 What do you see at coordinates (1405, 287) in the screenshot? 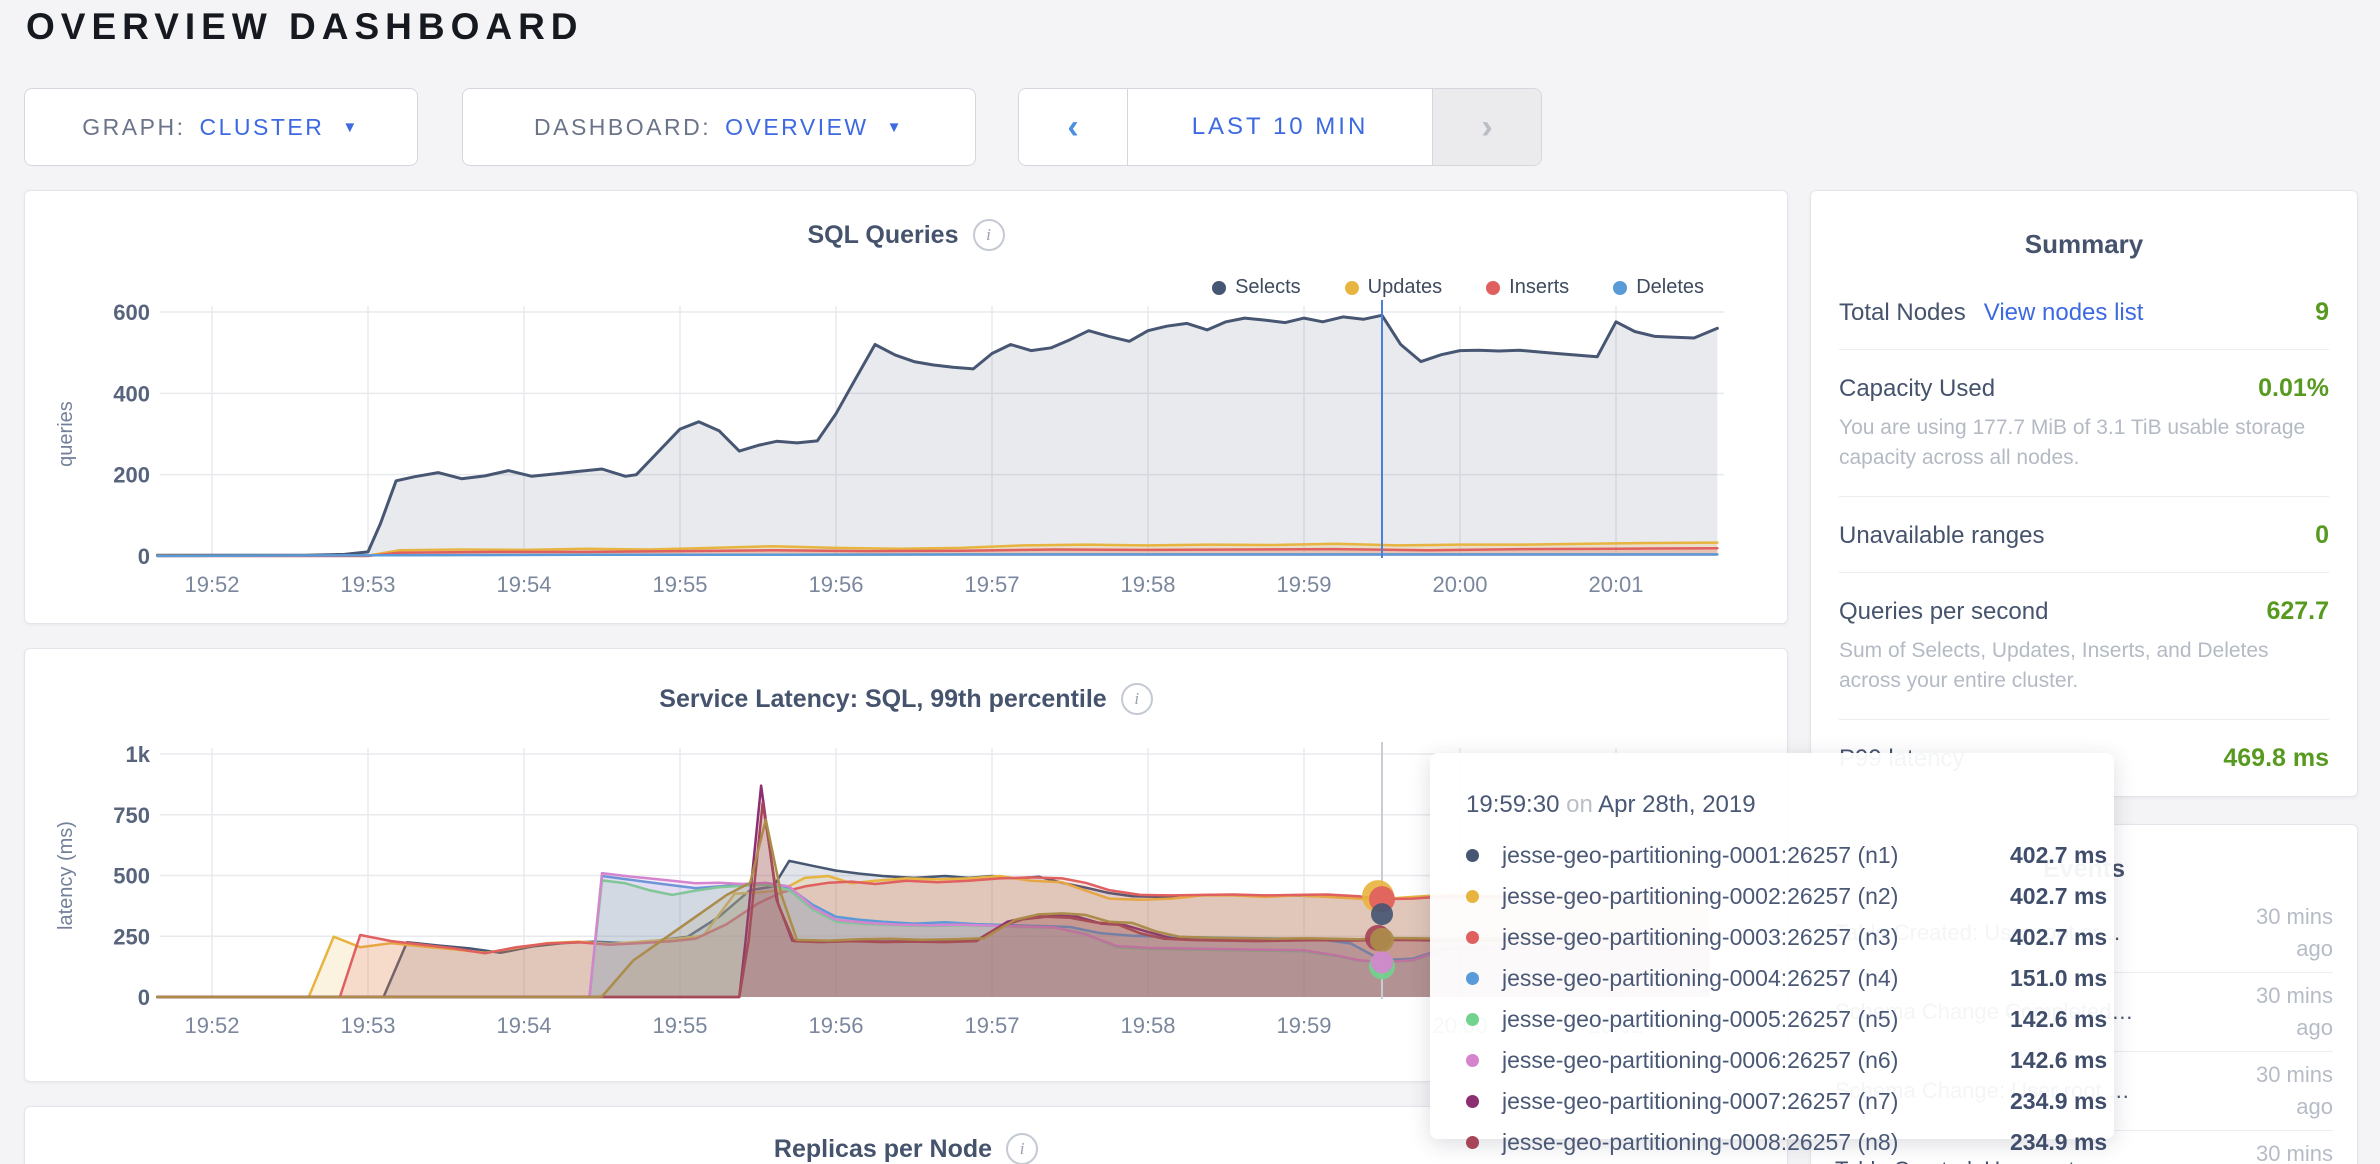
I see `legend-label: Updates` at bounding box center [1405, 287].